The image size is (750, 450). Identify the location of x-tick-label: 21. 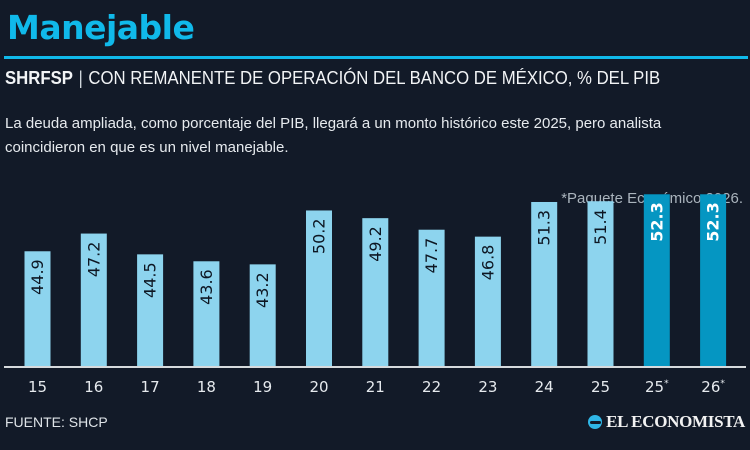
(375, 387).